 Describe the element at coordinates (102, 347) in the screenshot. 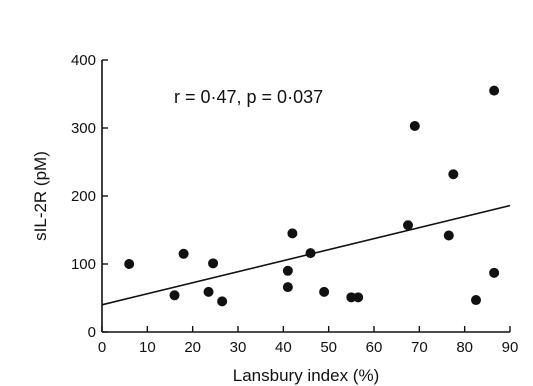

I see `x-tick-label: 0` at that location.